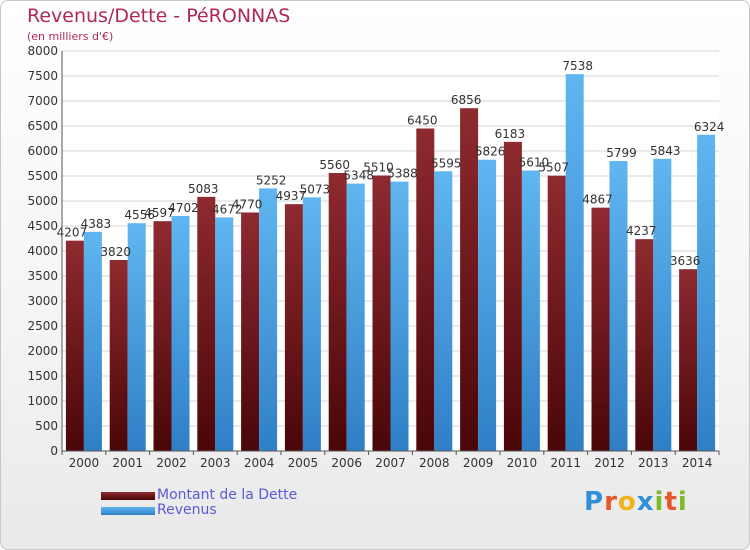  What do you see at coordinates (659, 502) in the screenshot?
I see `logo-letter: i` at bounding box center [659, 502].